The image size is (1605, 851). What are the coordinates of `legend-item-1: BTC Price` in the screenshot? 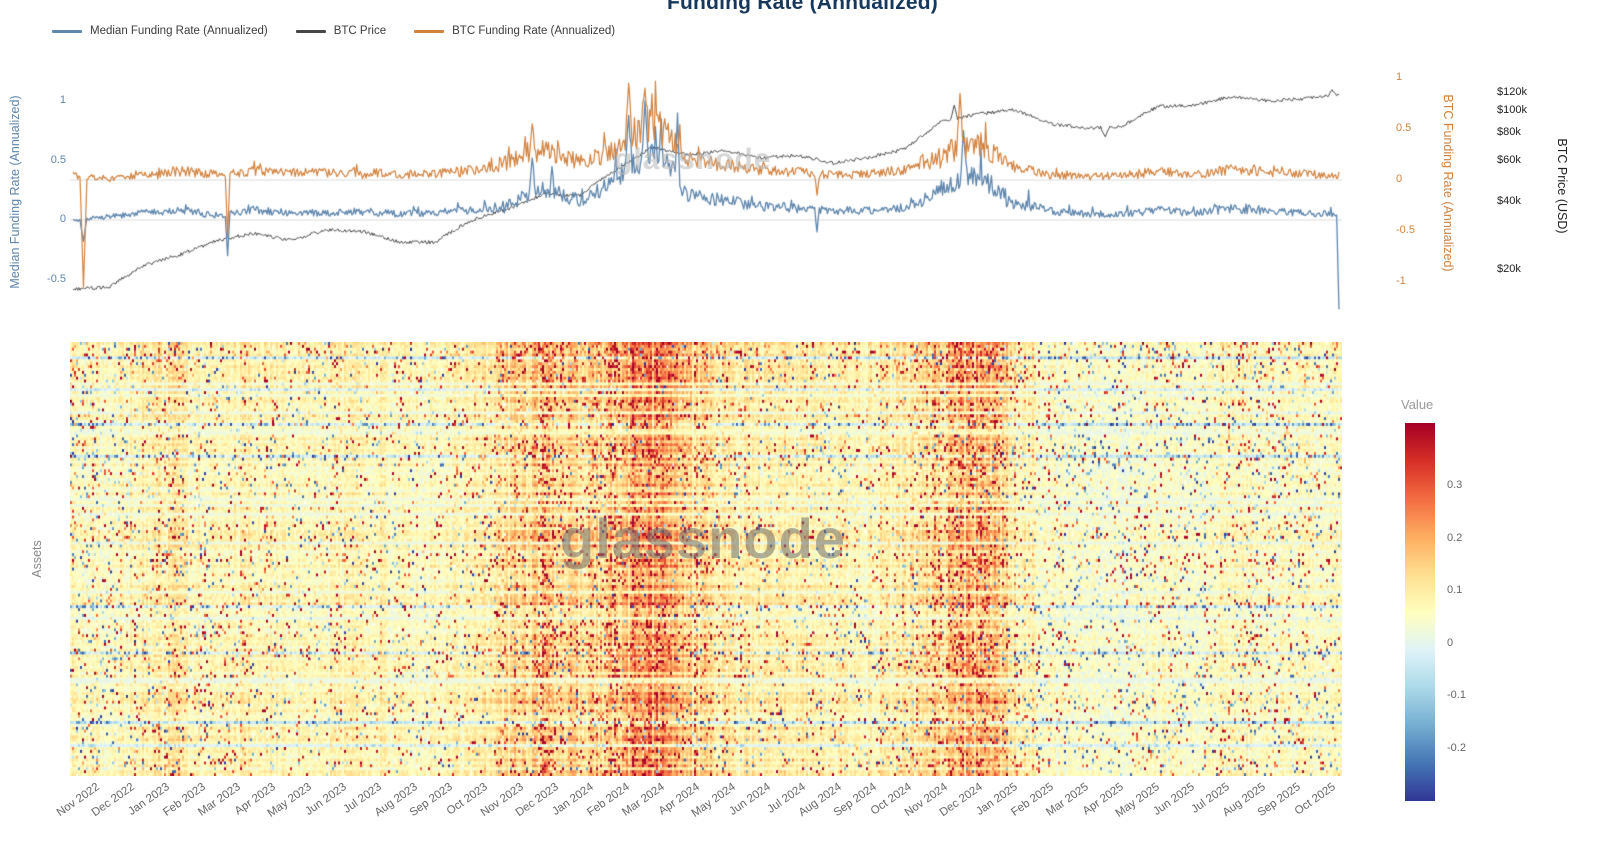 It's located at (341, 31).